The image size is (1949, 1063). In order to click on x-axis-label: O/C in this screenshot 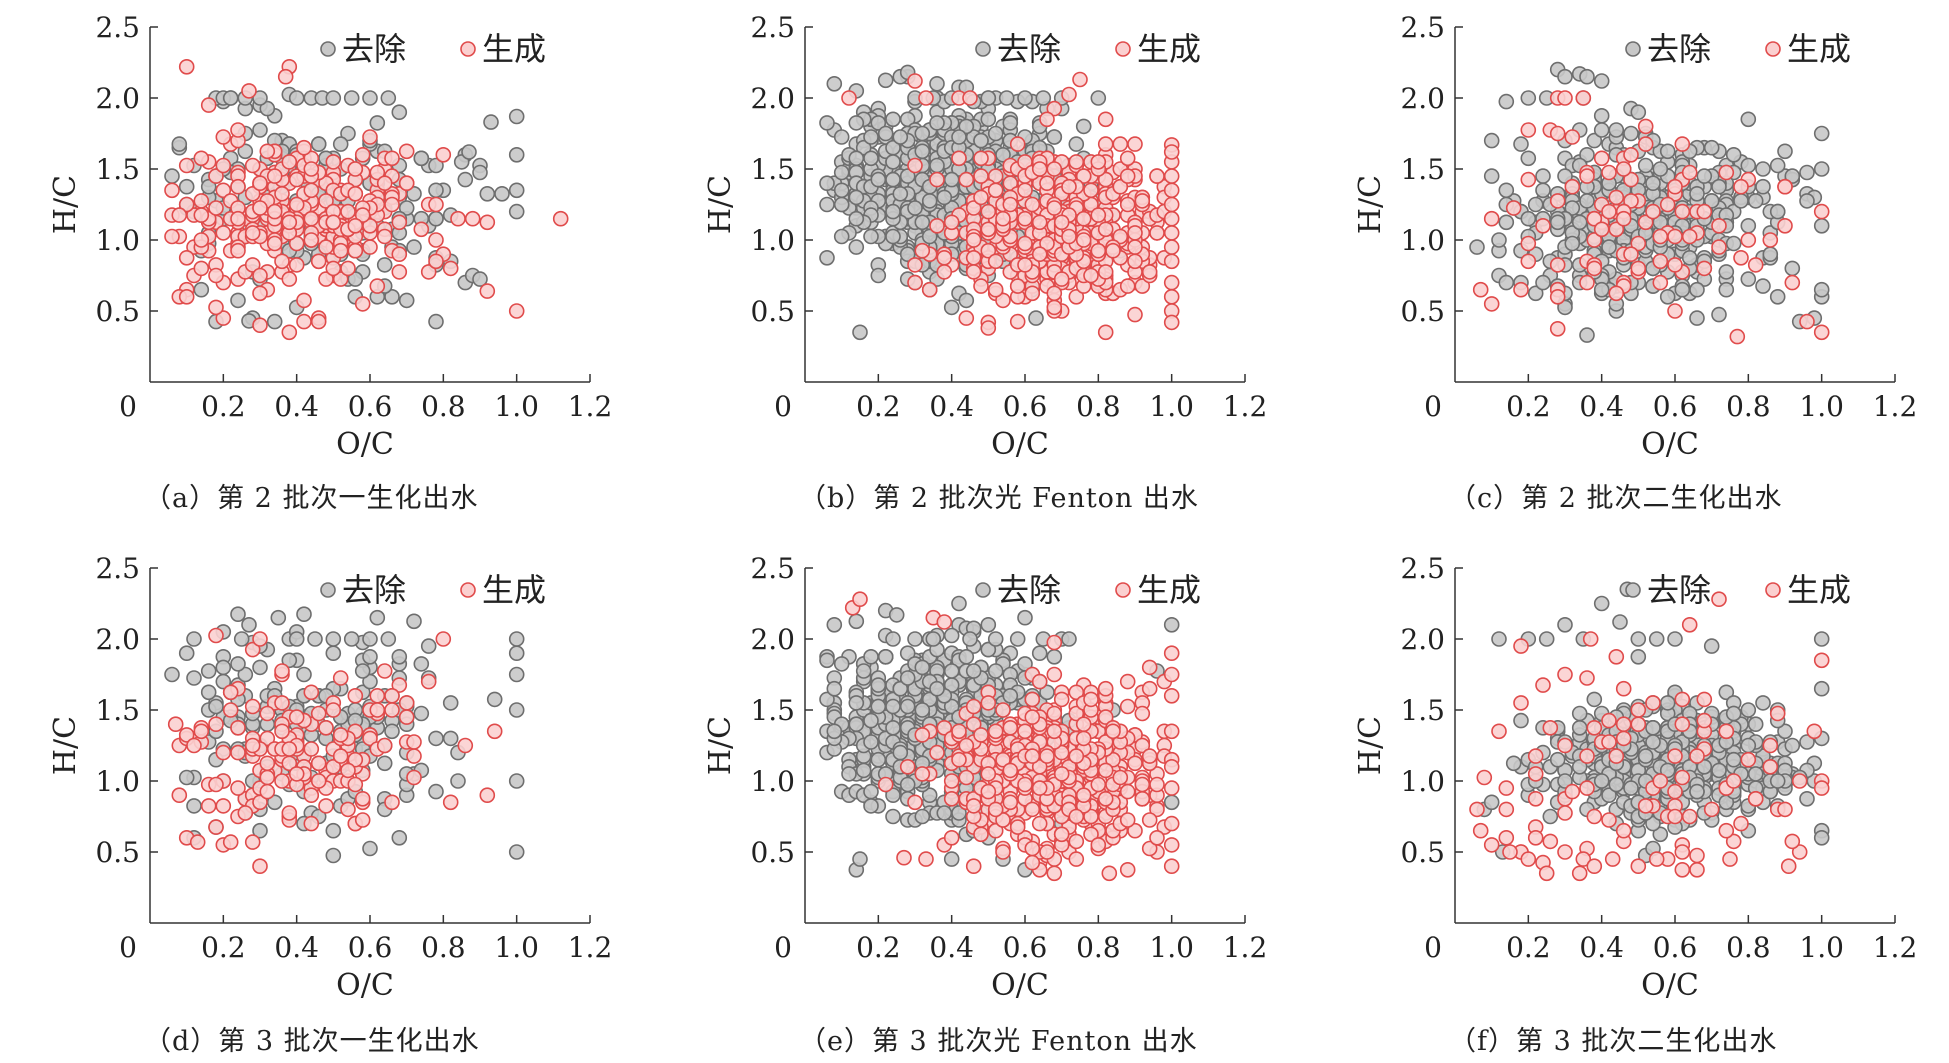, I will do `click(365, 444)`.